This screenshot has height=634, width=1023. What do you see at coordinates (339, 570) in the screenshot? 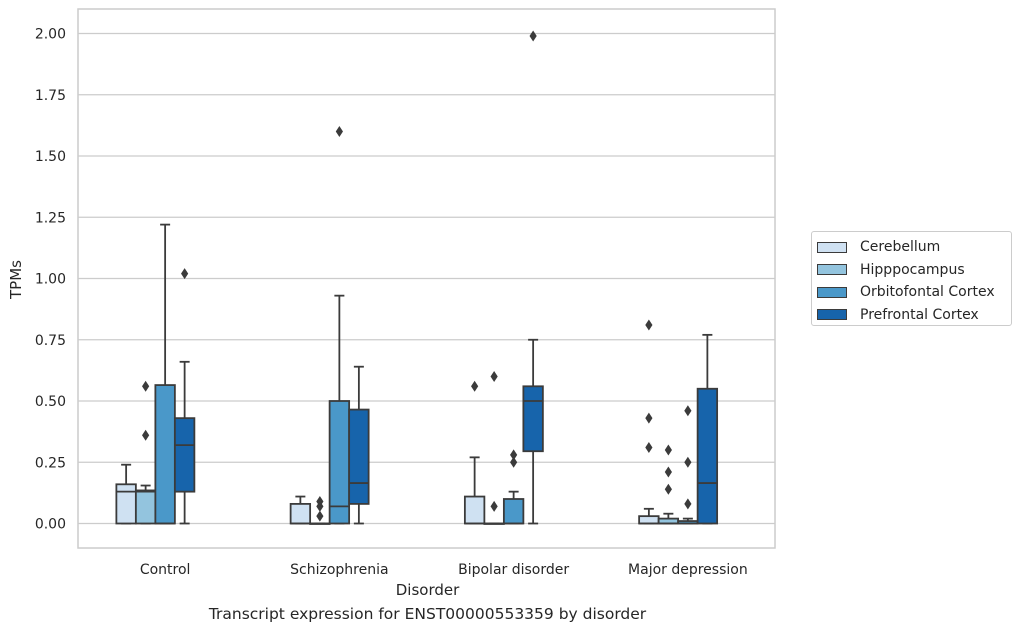
I see `x-tick-label: Schizophrenia` at bounding box center [339, 570].